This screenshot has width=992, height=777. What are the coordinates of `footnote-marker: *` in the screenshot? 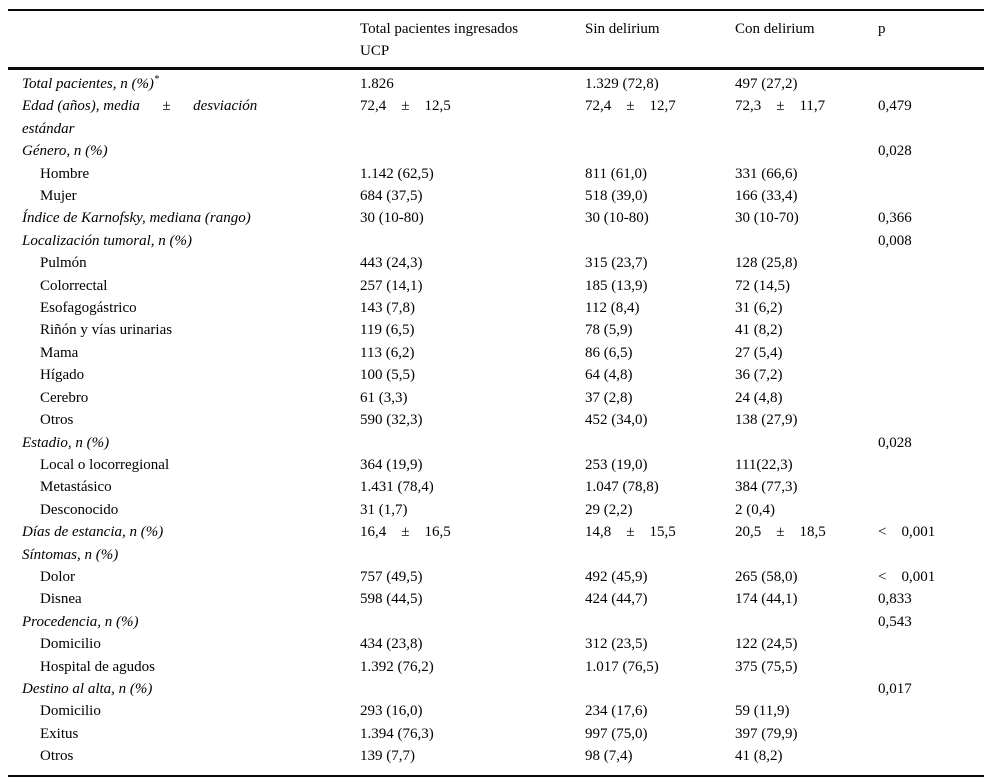 It's located at (156, 79).